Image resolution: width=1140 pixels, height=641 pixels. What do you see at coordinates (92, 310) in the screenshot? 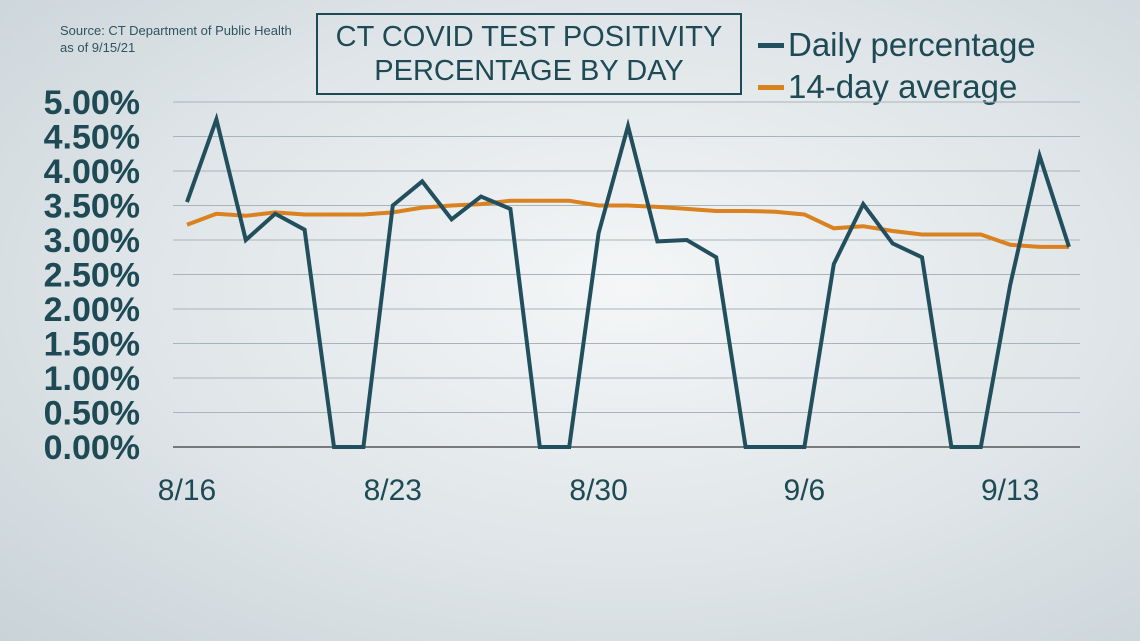
I see `y-tick-label: 2.00%` at bounding box center [92, 310].